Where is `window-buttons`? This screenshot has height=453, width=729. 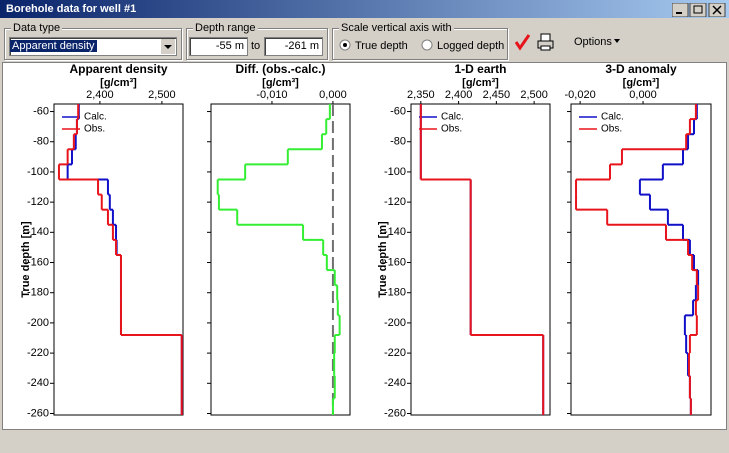 window-buttons is located at coordinates (699, 10).